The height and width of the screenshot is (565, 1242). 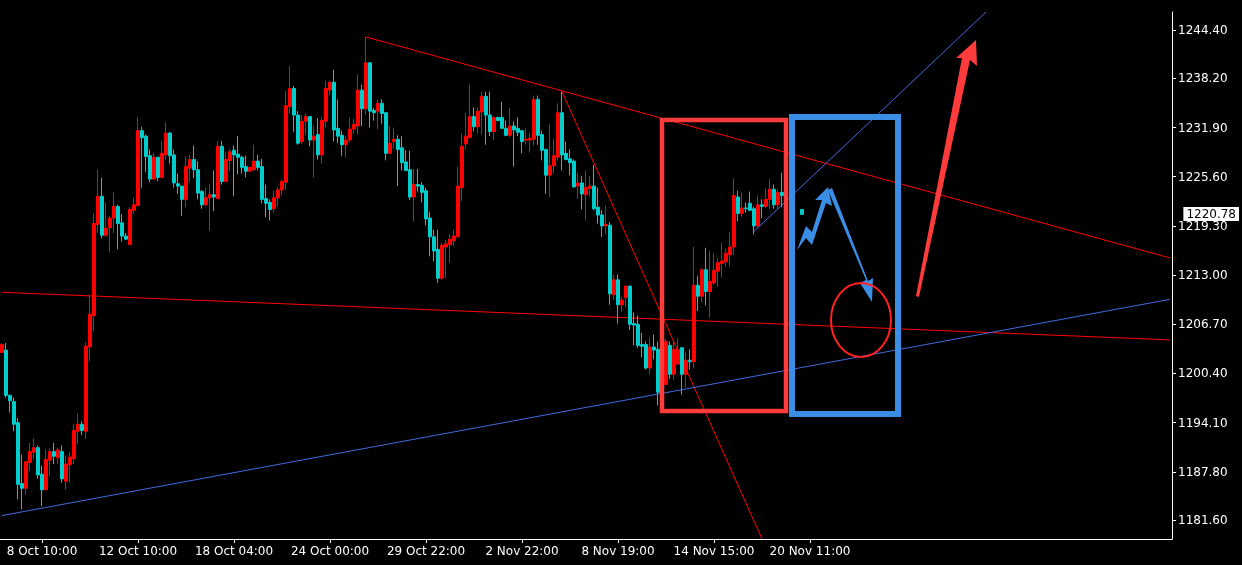 I want to click on text: 1220.78, so click(x=1211, y=214).